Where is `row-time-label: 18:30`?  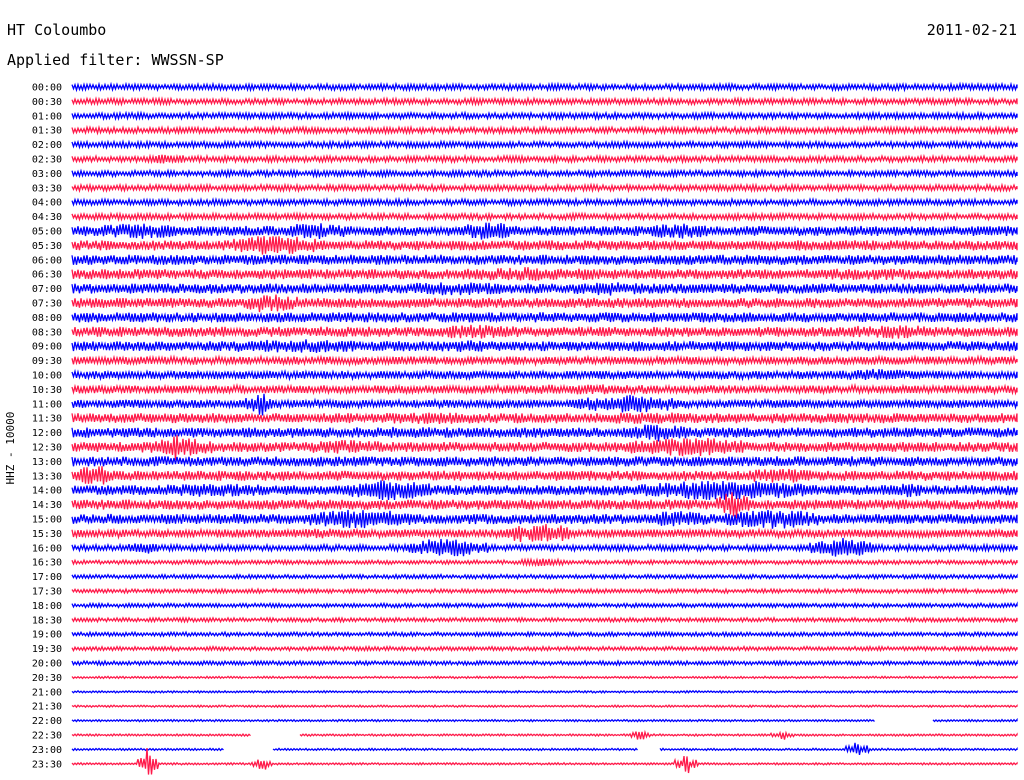 row-time-label: 18:30 is located at coordinates (47, 620).